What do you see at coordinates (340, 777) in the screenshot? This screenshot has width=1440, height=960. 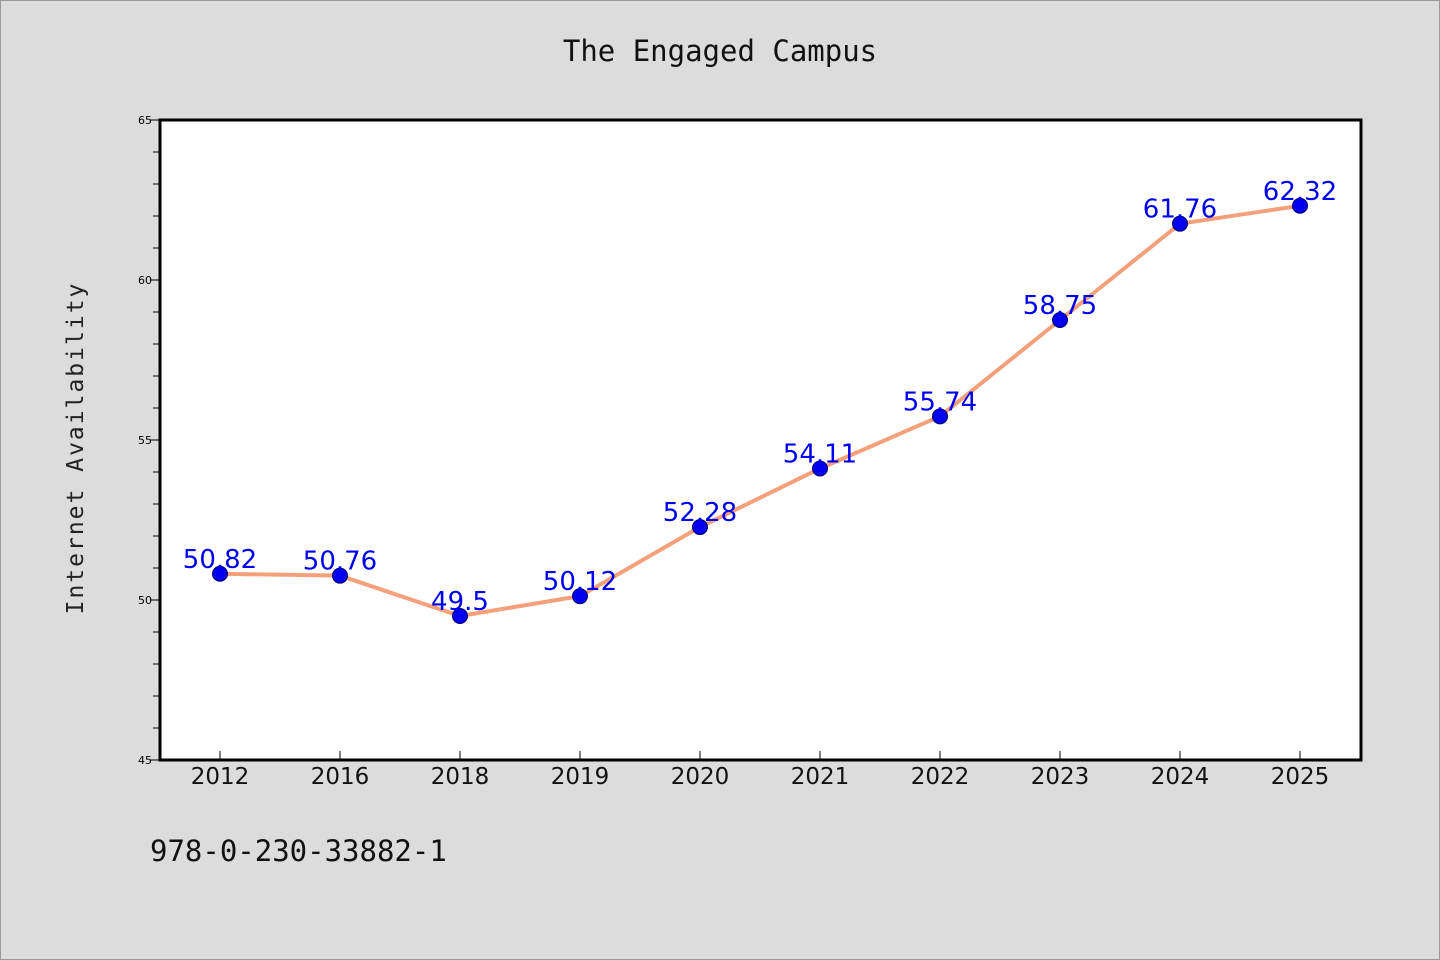 I see `x-tick-label: 2016` at bounding box center [340, 777].